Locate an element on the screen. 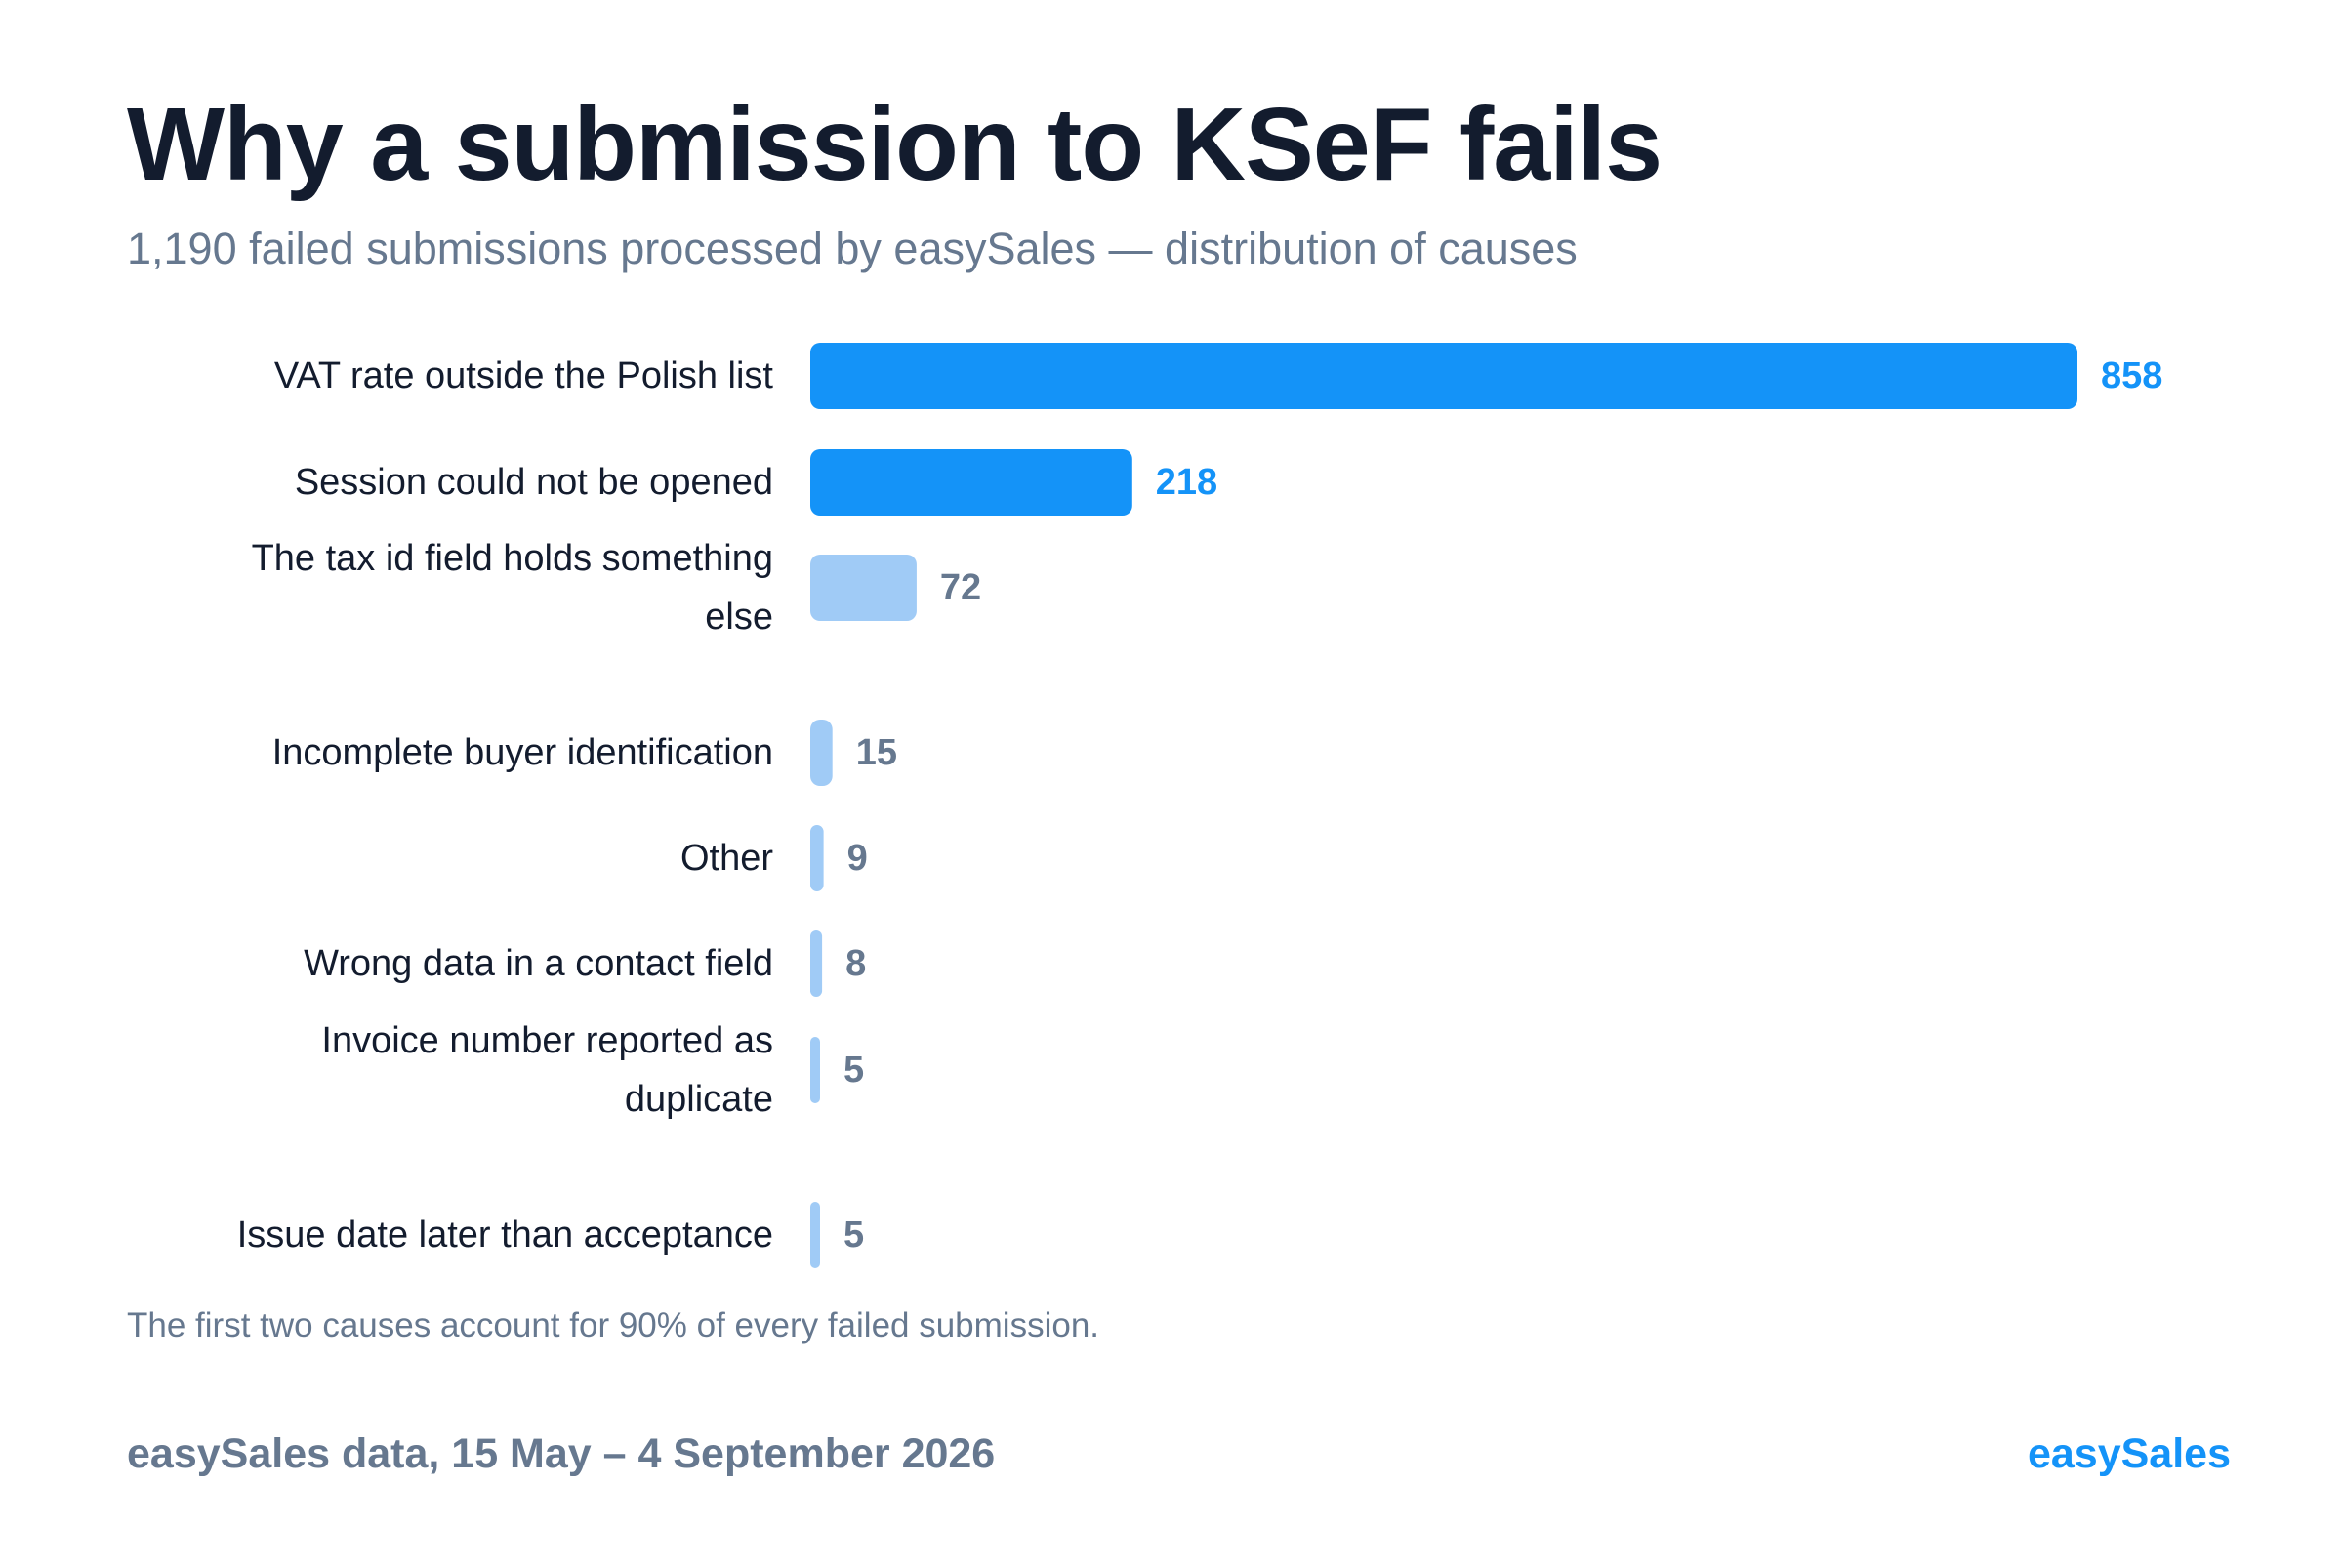  value-label-7: 5 is located at coordinates (853, 1070).